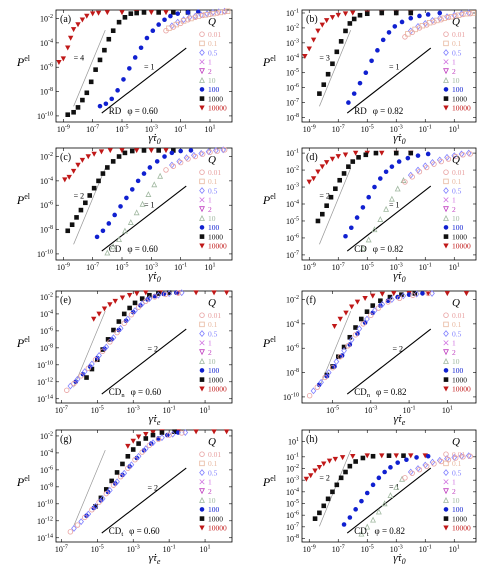 The height and width of the screenshot is (569, 485). Describe the element at coordinates (457, 52) in the screenshot. I see `legend-entry: 0.5` at that location.